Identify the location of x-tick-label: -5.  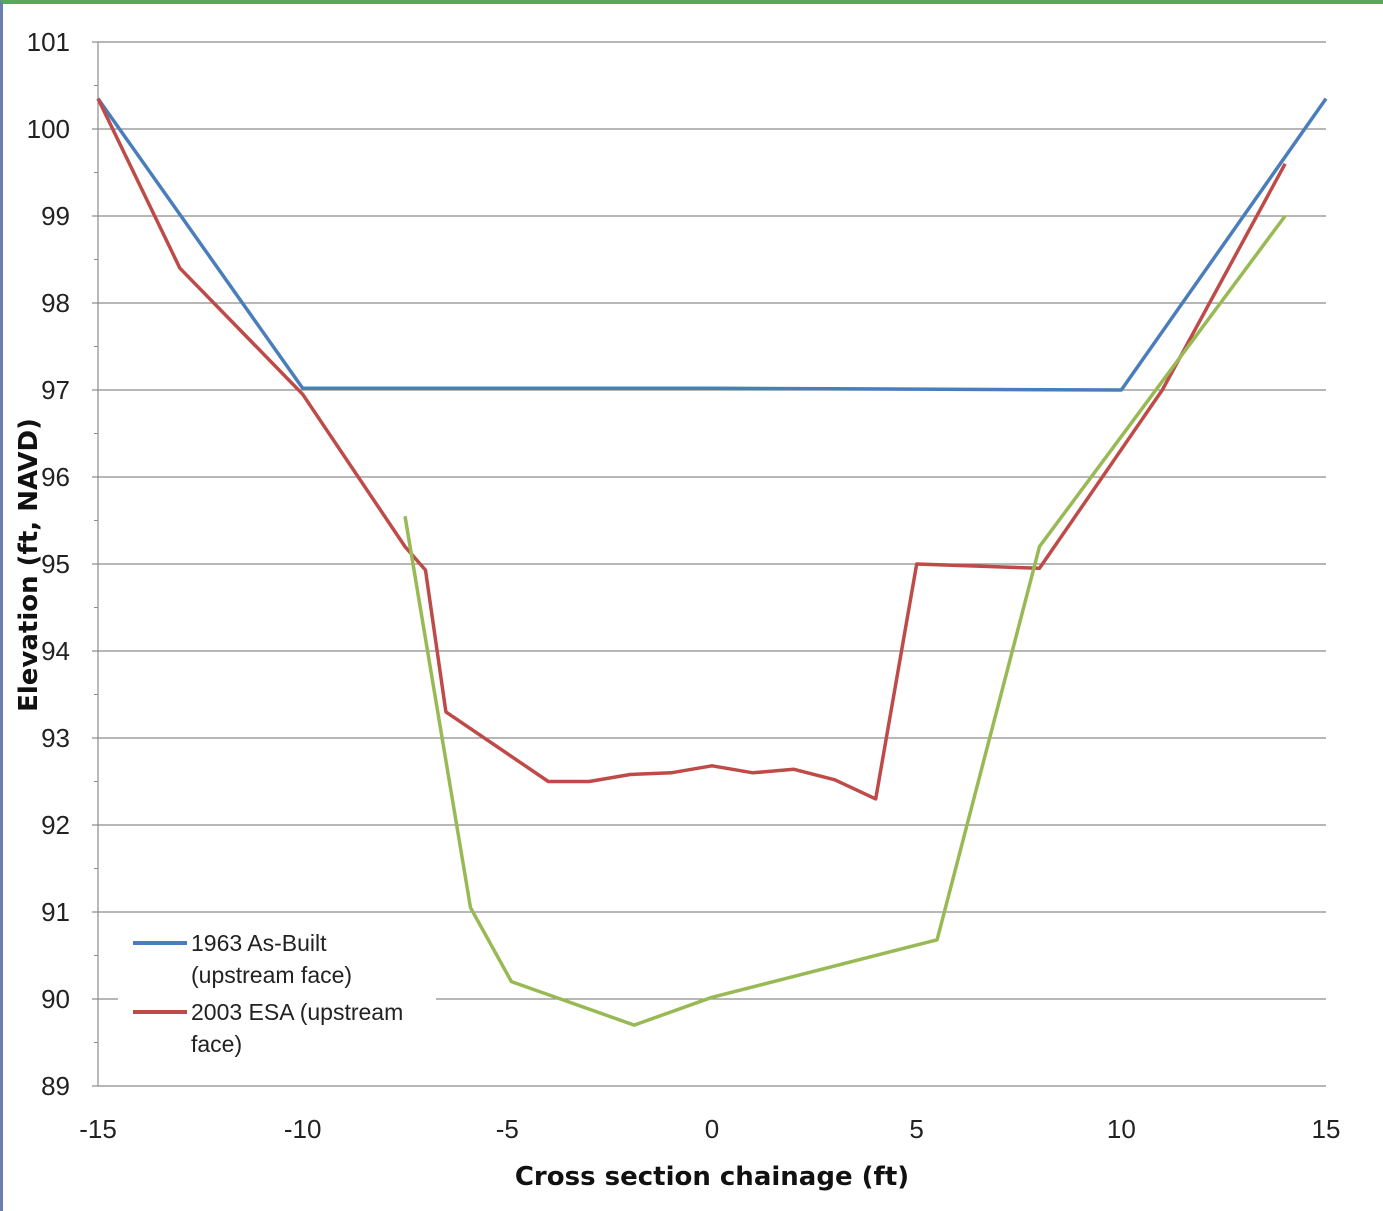
(507, 1129).